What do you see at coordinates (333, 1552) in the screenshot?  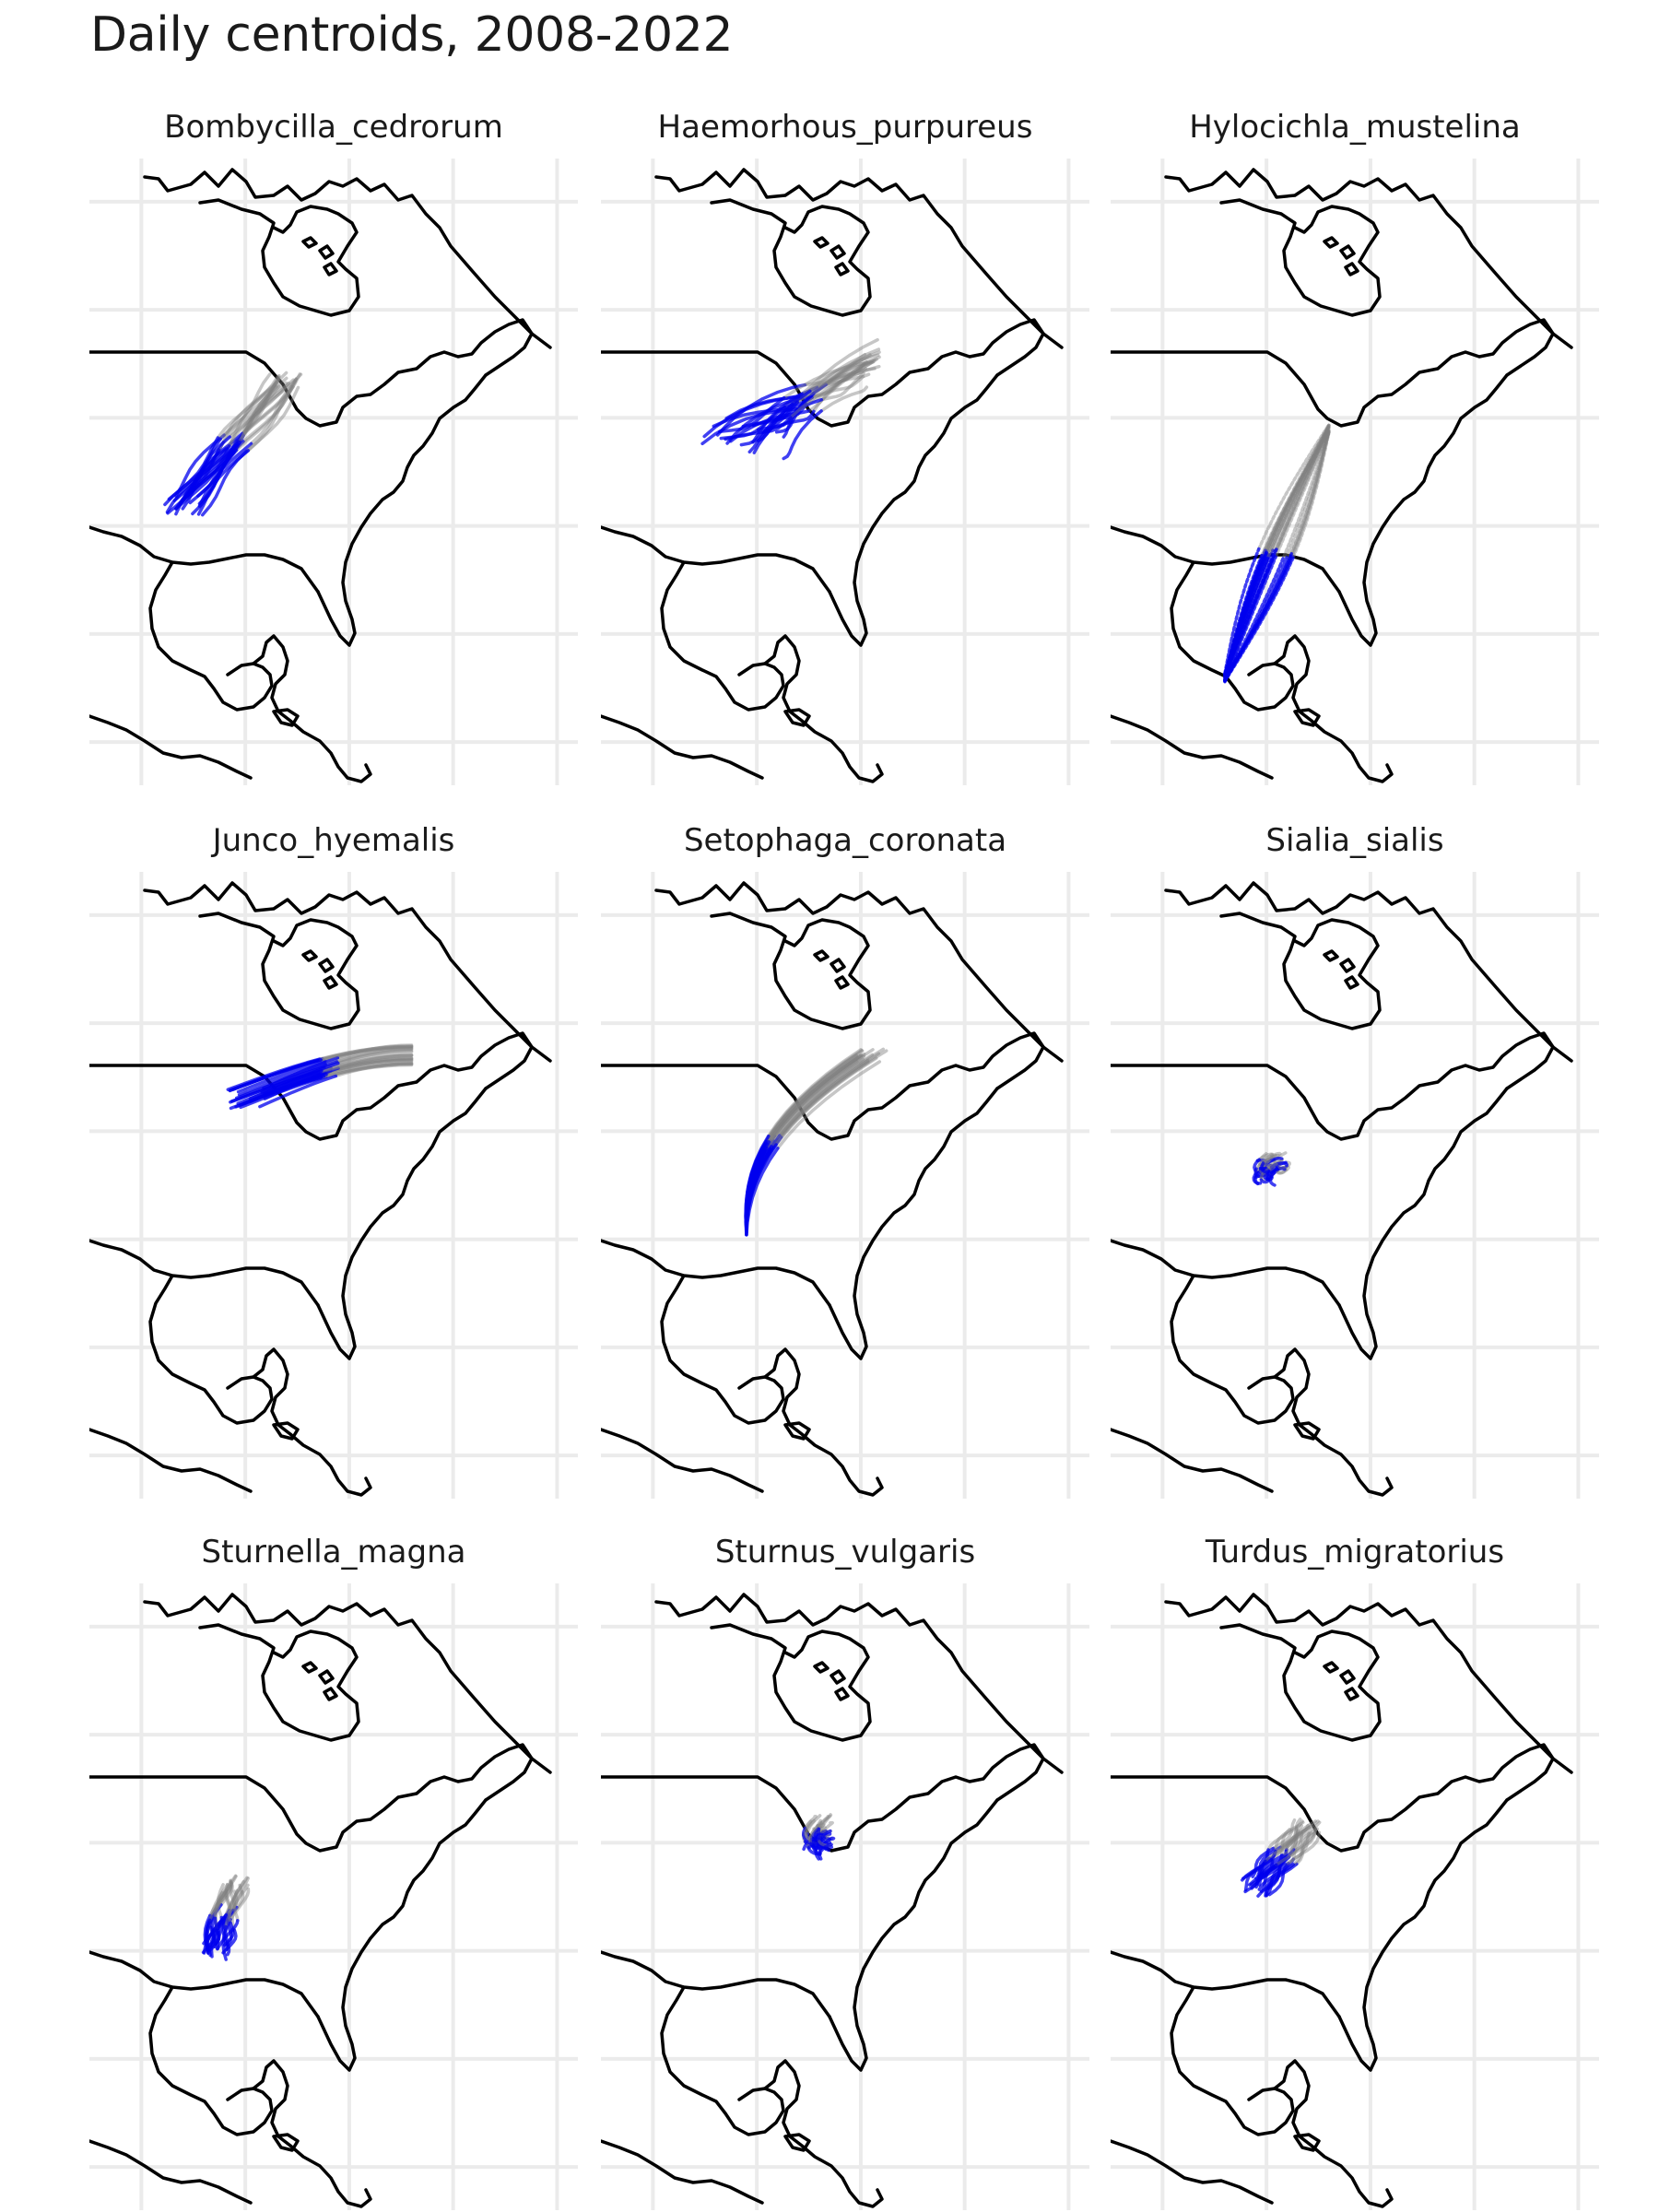 I see `facet-label: Sturnella_magna` at bounding box center [333, 1552].